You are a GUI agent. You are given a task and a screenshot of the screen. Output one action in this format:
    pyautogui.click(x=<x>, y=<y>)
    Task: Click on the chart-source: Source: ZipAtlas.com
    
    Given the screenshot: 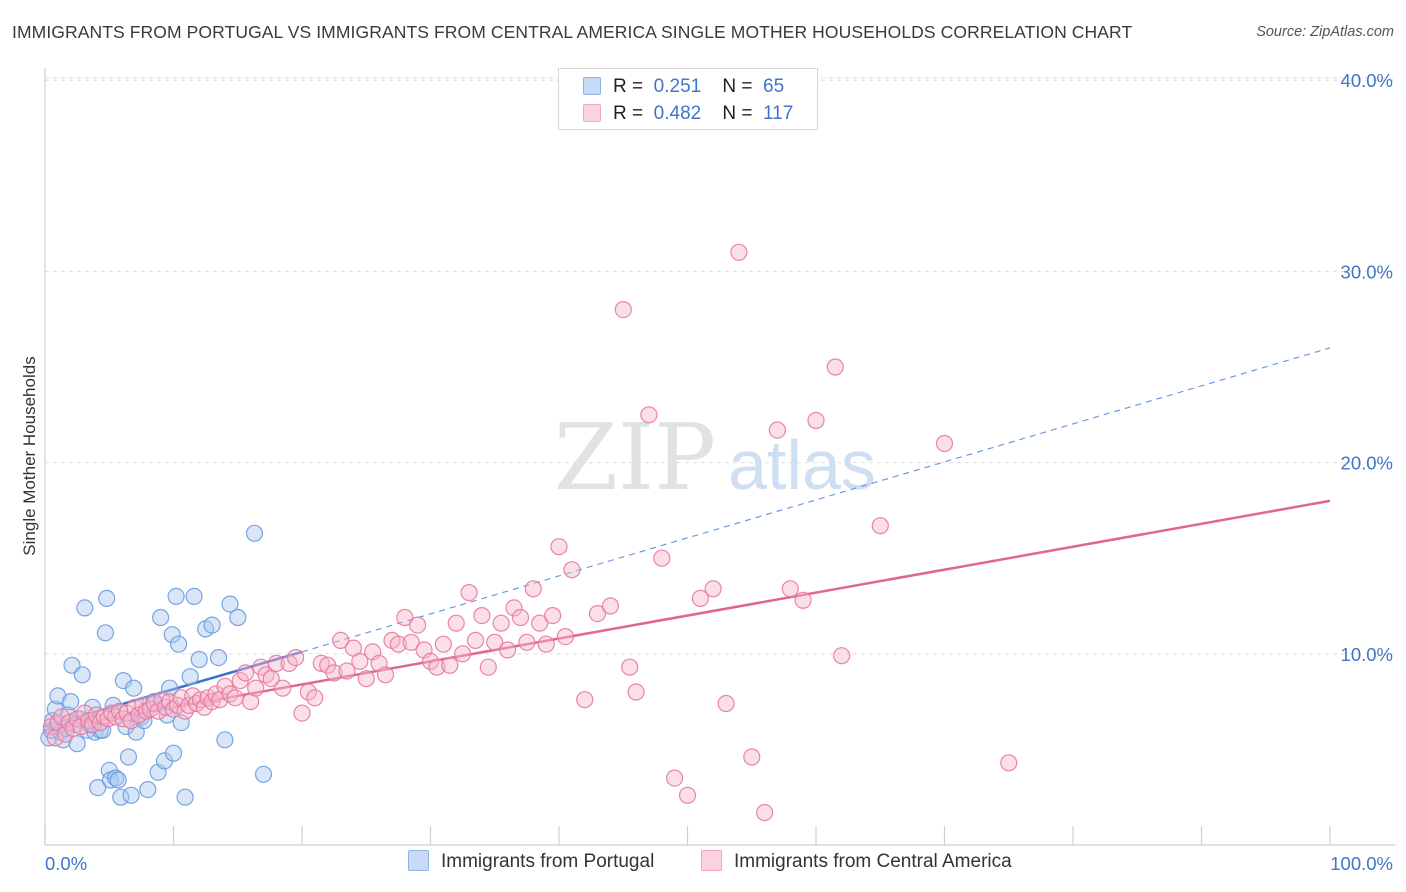 What is the action you would take?
    pyautogui.click(x=1325, y=32)
    